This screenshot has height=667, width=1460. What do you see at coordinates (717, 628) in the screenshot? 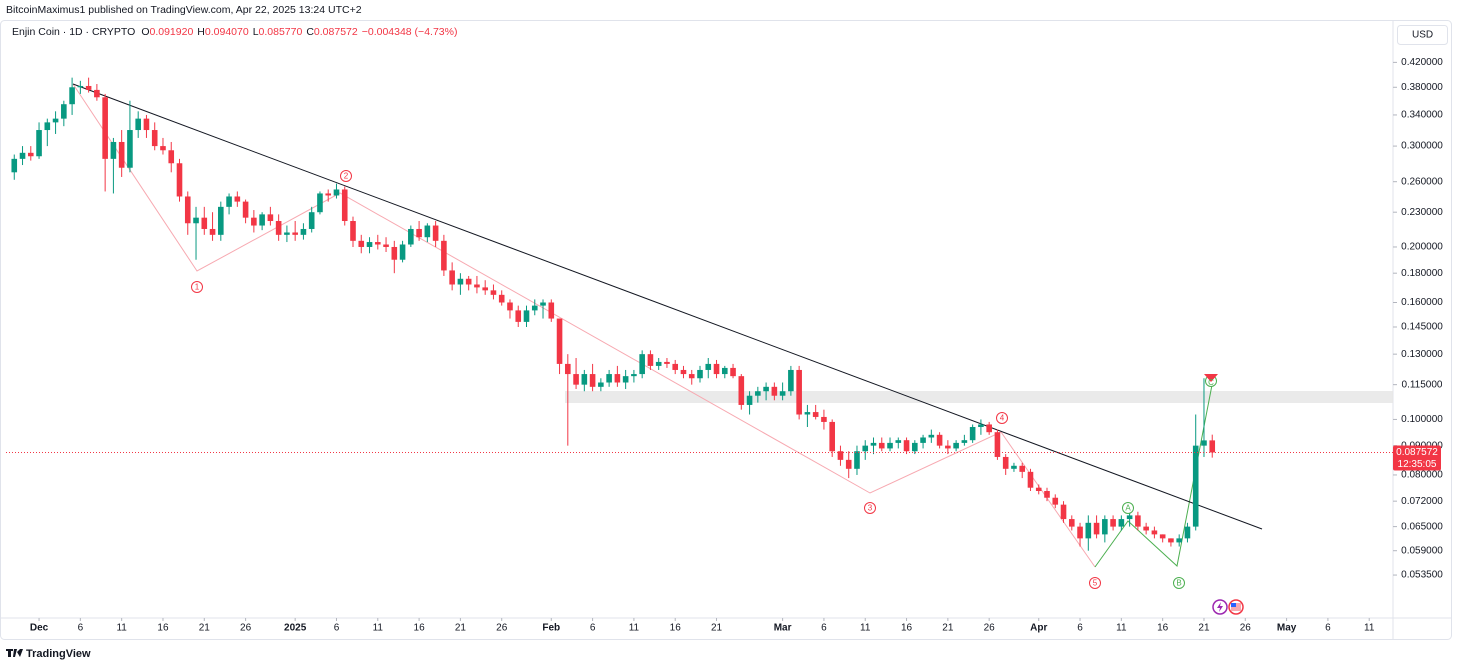
I see `x-tick-label: 21` at bounding box center [717, 628].